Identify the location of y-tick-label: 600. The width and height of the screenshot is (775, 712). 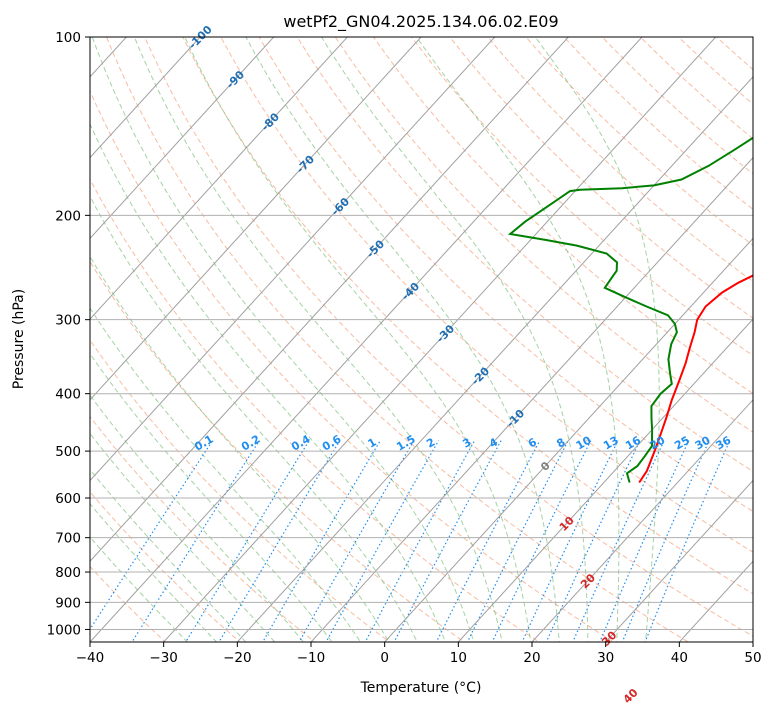
(68, 499).